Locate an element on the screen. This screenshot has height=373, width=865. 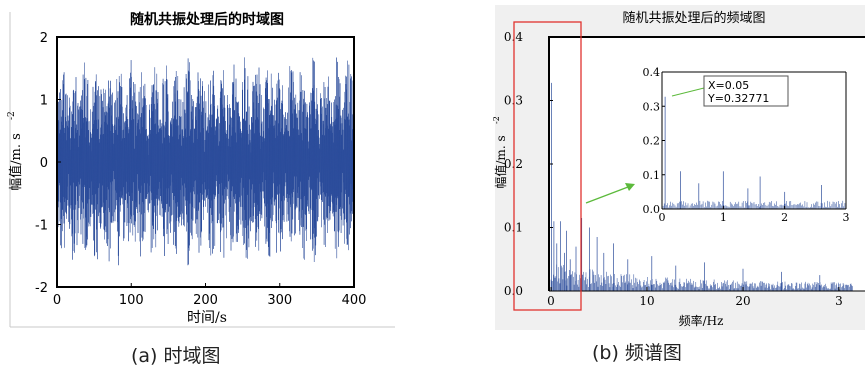
chart-a-xtick-label: 200 is located at coordinates (205, 300).